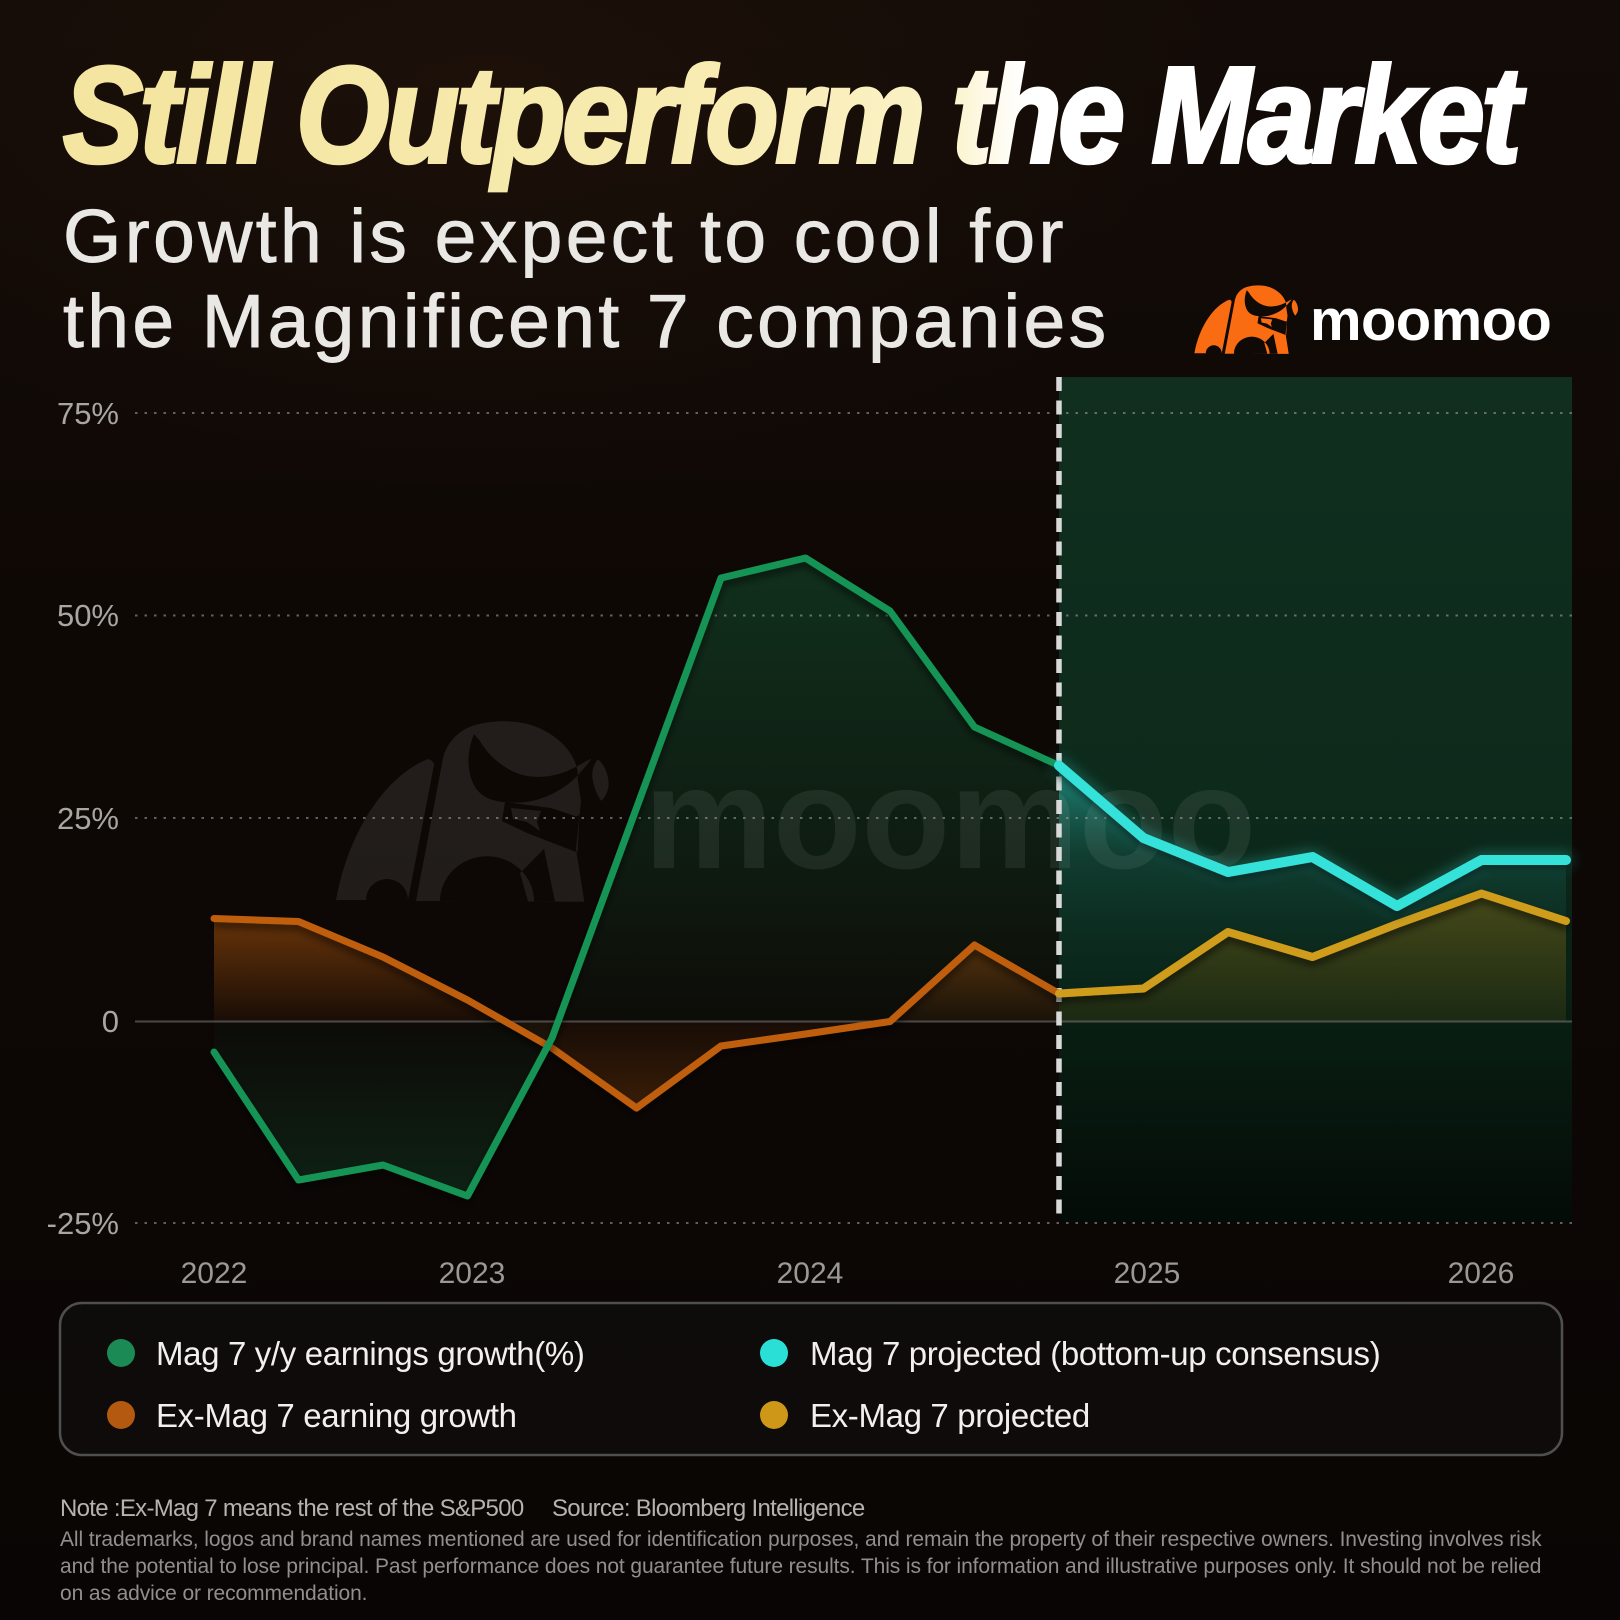 The height and width of the screenshot is (1620, 1620). I want to click on svg-text: 2025, so click(1147, 1273).